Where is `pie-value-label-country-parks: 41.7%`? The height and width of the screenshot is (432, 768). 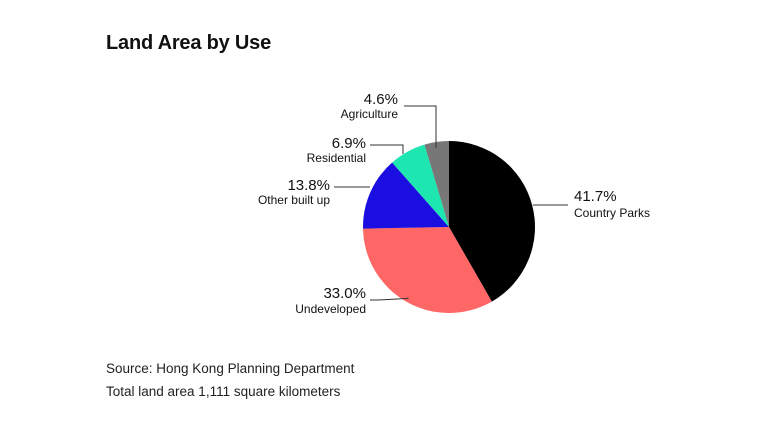 pie-value-label-country-parks: 41.7% is located at coordinates (595, 196).